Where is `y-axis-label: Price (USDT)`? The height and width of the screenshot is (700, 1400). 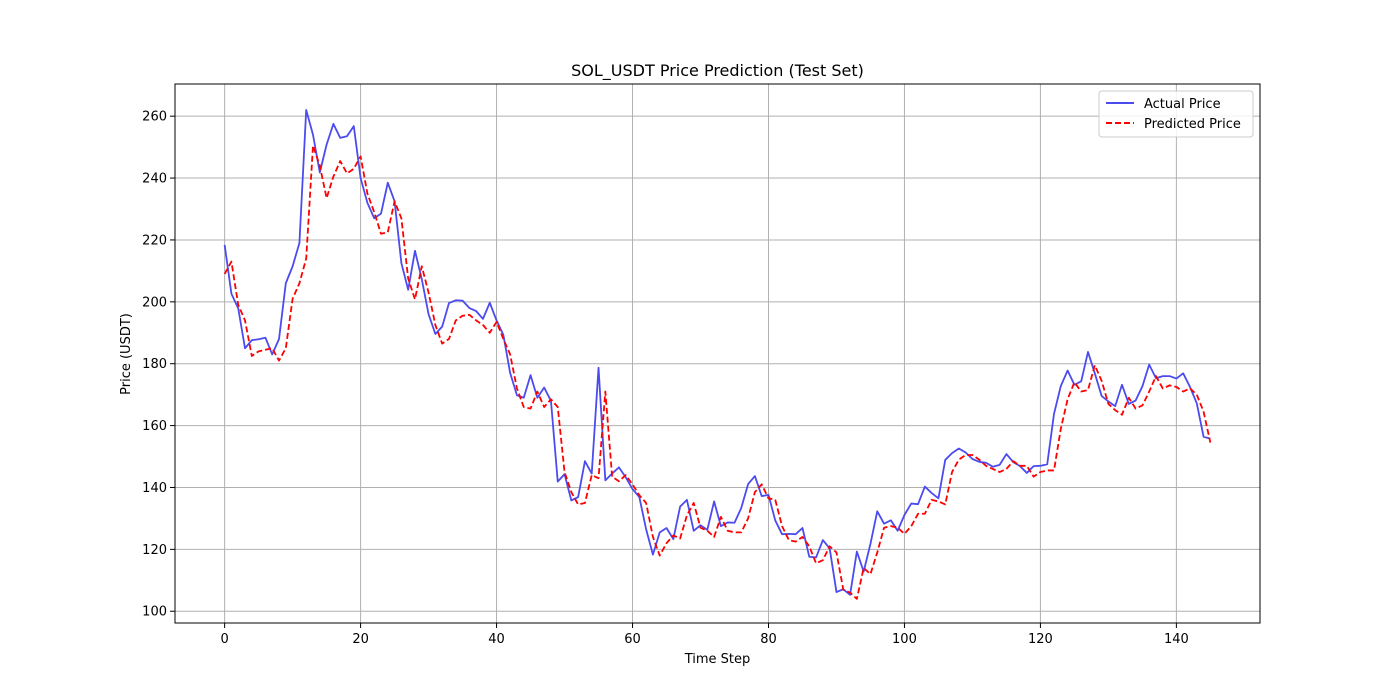
y-axis-label: Price (USDT) is located at coordinates (126, 354).